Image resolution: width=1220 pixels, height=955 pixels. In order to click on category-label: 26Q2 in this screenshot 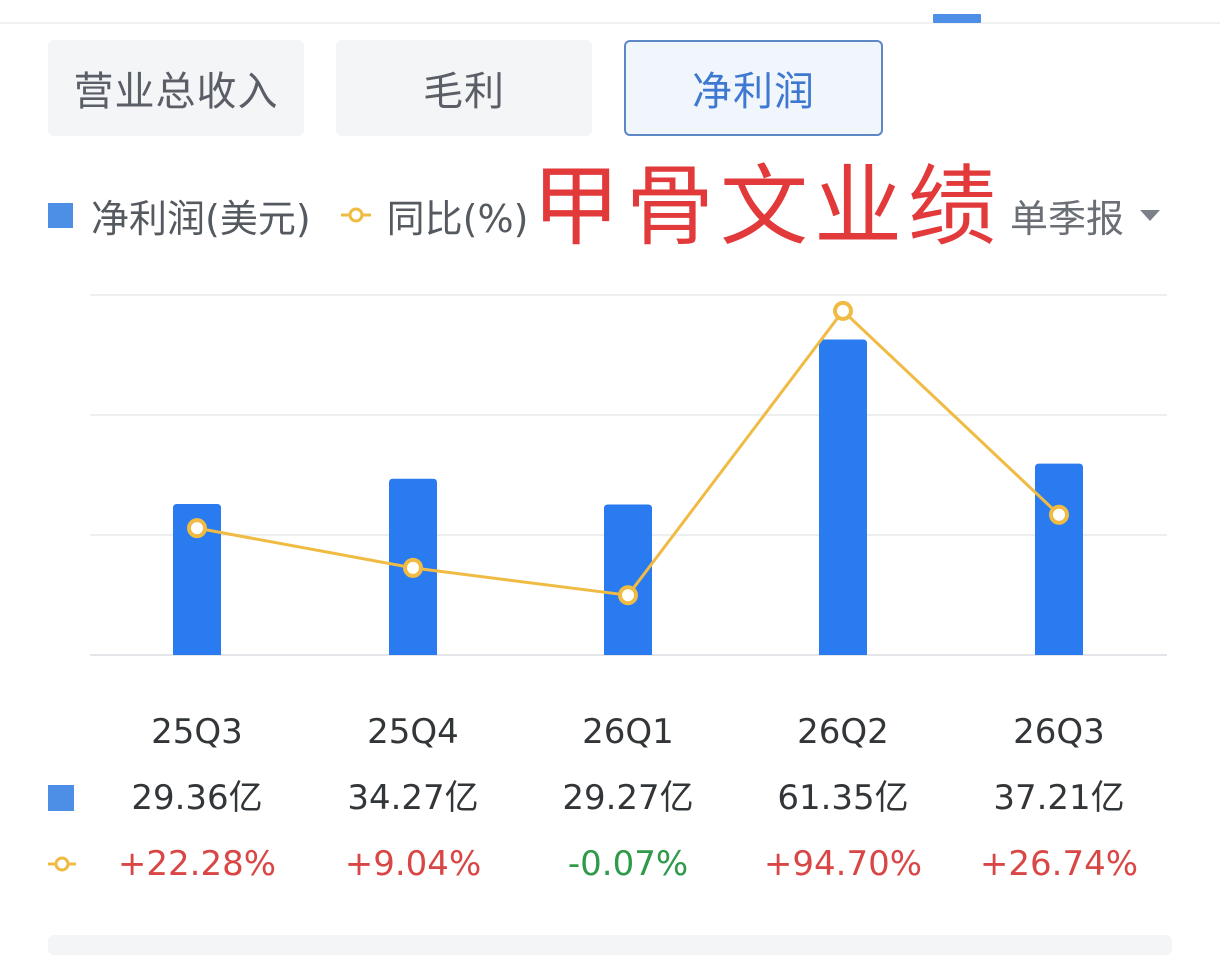, I will do `click(843, 732)`.